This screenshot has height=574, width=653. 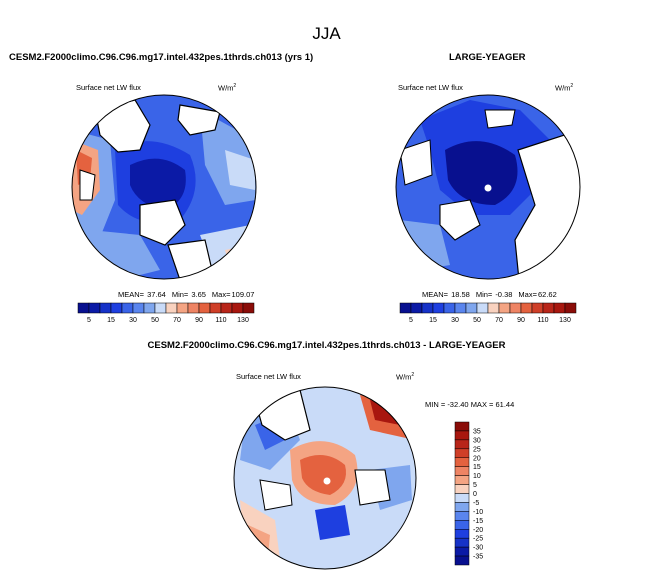 I want to click on colorbar-tick-label: -35, so click(x=478, y=557).